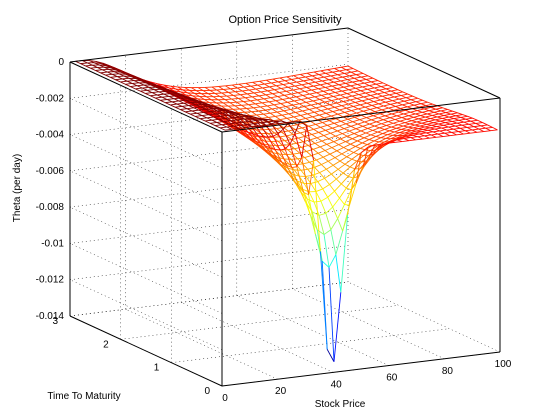 Image resolution: width=560 pixels, height=420 pixels. What do you see at coordinates (52, 243) in the screenshot?
I see `z-tick-label: -0.01` at bounding box center [52, 243].